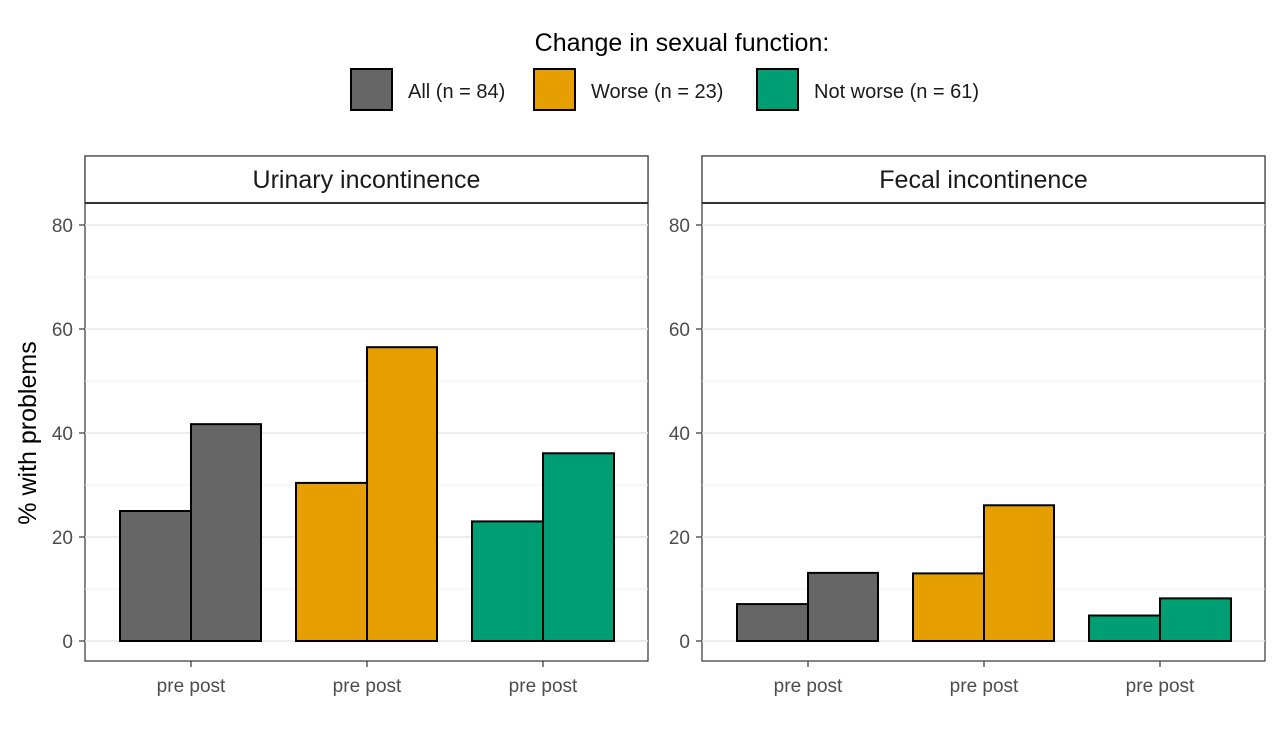 This screenshot has height=743, width=1280. I want to click on legend-label-2: Worse (n = 23), so click(657, 92).